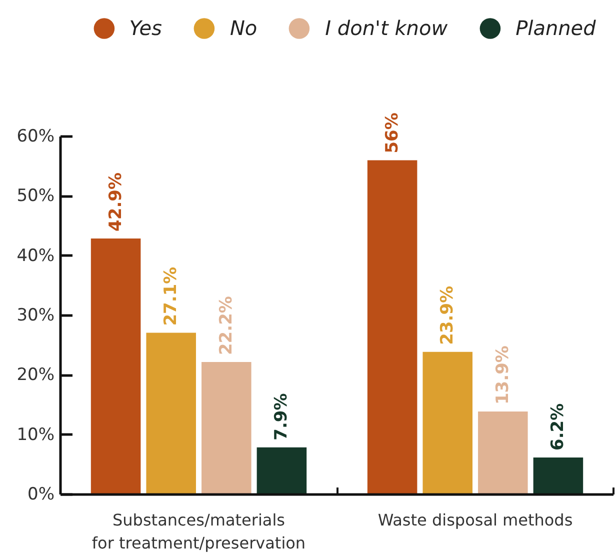 The image size is (616, 555). I want to click on data-label: 27.1%, so click(171, 296).